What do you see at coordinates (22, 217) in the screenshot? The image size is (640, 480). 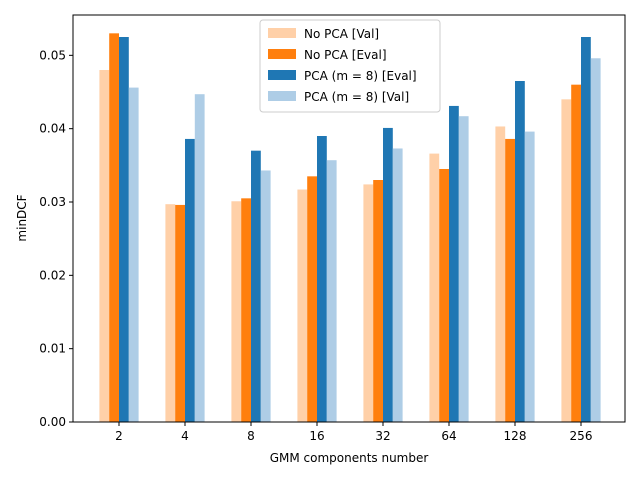 I see `y-axis-label: minDCF` at bounding box center [22, 217].